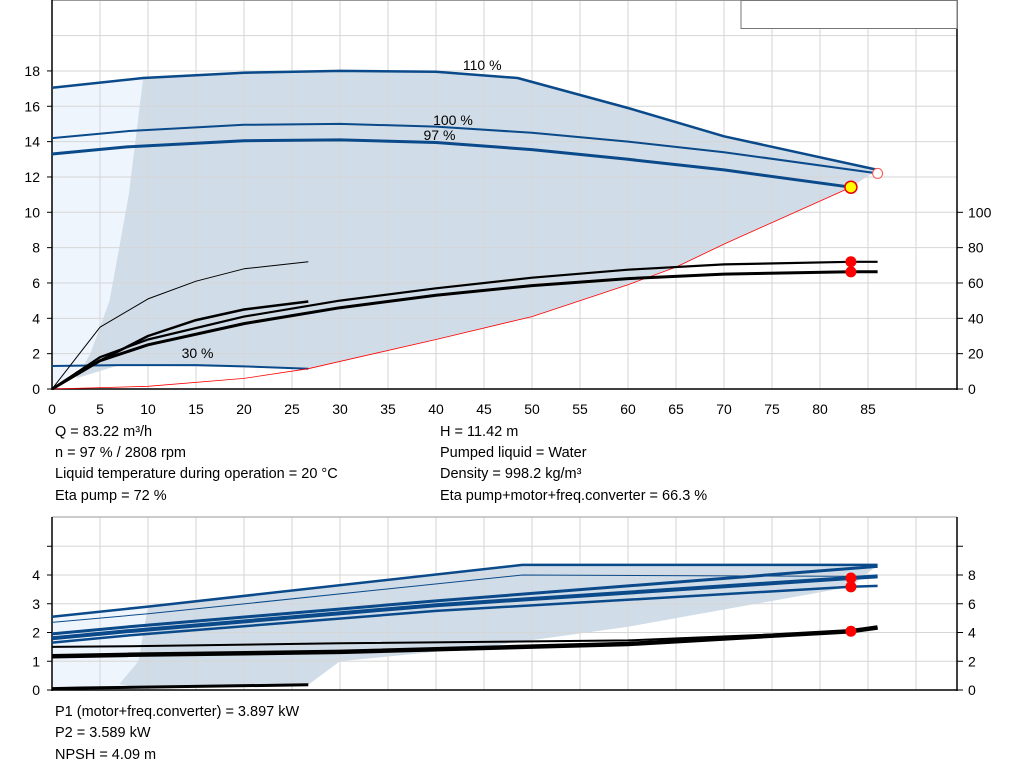 This screenshot has width=1024, height=781. I want to click on y-tick-label: 0, so click(36, 389).